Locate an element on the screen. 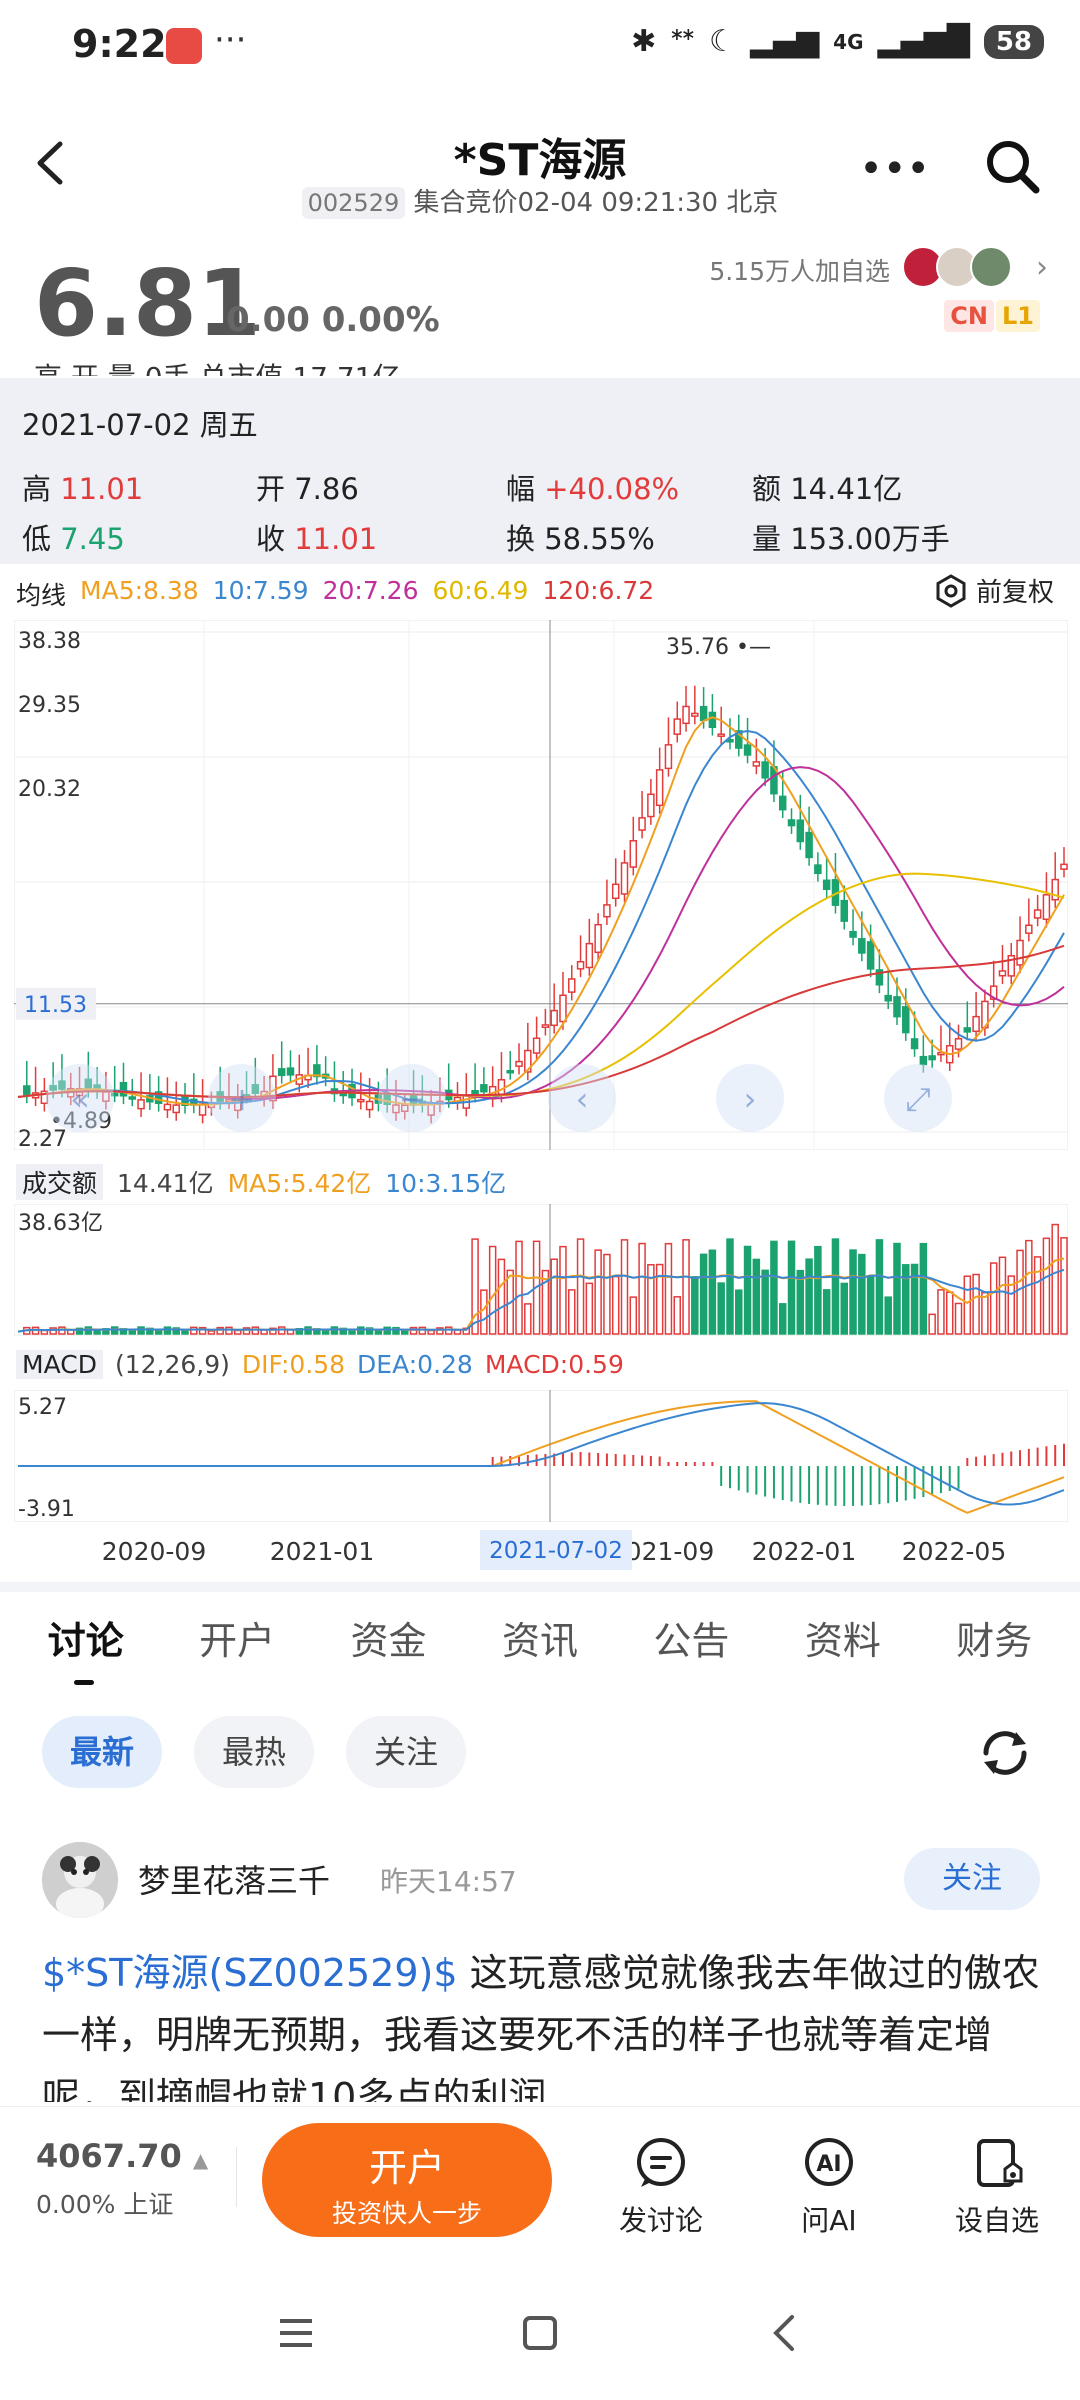 The height and width of the screenshot is (2400, 1080). chevron-right-icon: › is located at coordinates (1042, 267).